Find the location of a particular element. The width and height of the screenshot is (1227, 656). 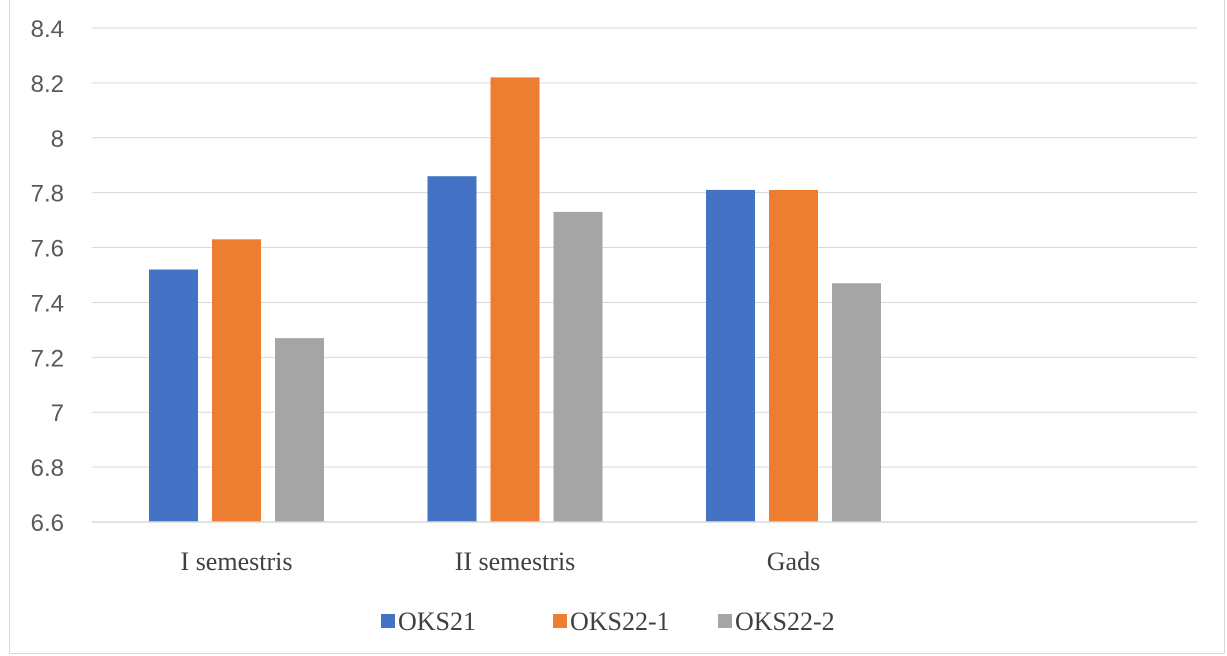

y-tick-label: 7.4 is located at coordinates (47, 303).